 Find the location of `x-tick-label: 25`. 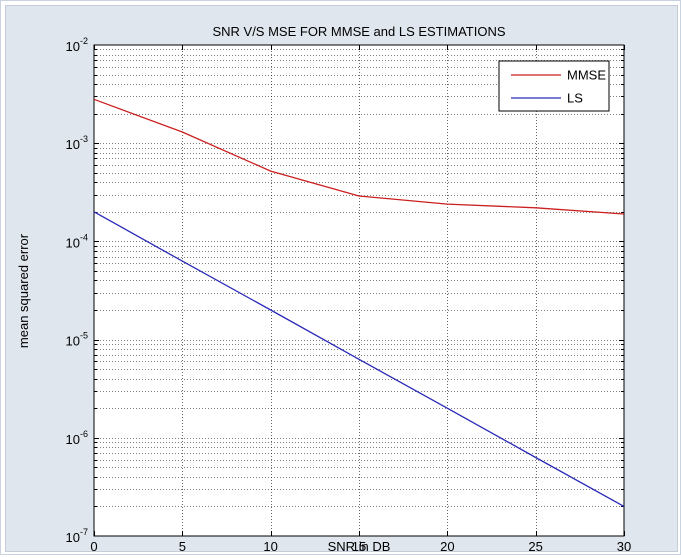

x-tick-label: 25 is located at coordinates (535, 546).